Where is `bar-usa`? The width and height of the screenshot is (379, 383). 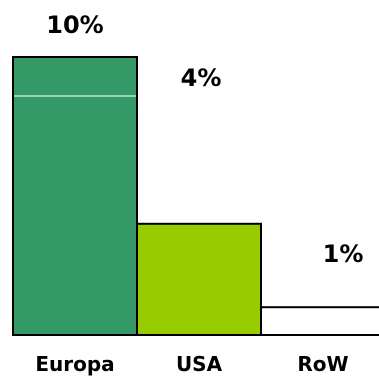
bar-usa is located at coordinates (199, 279).